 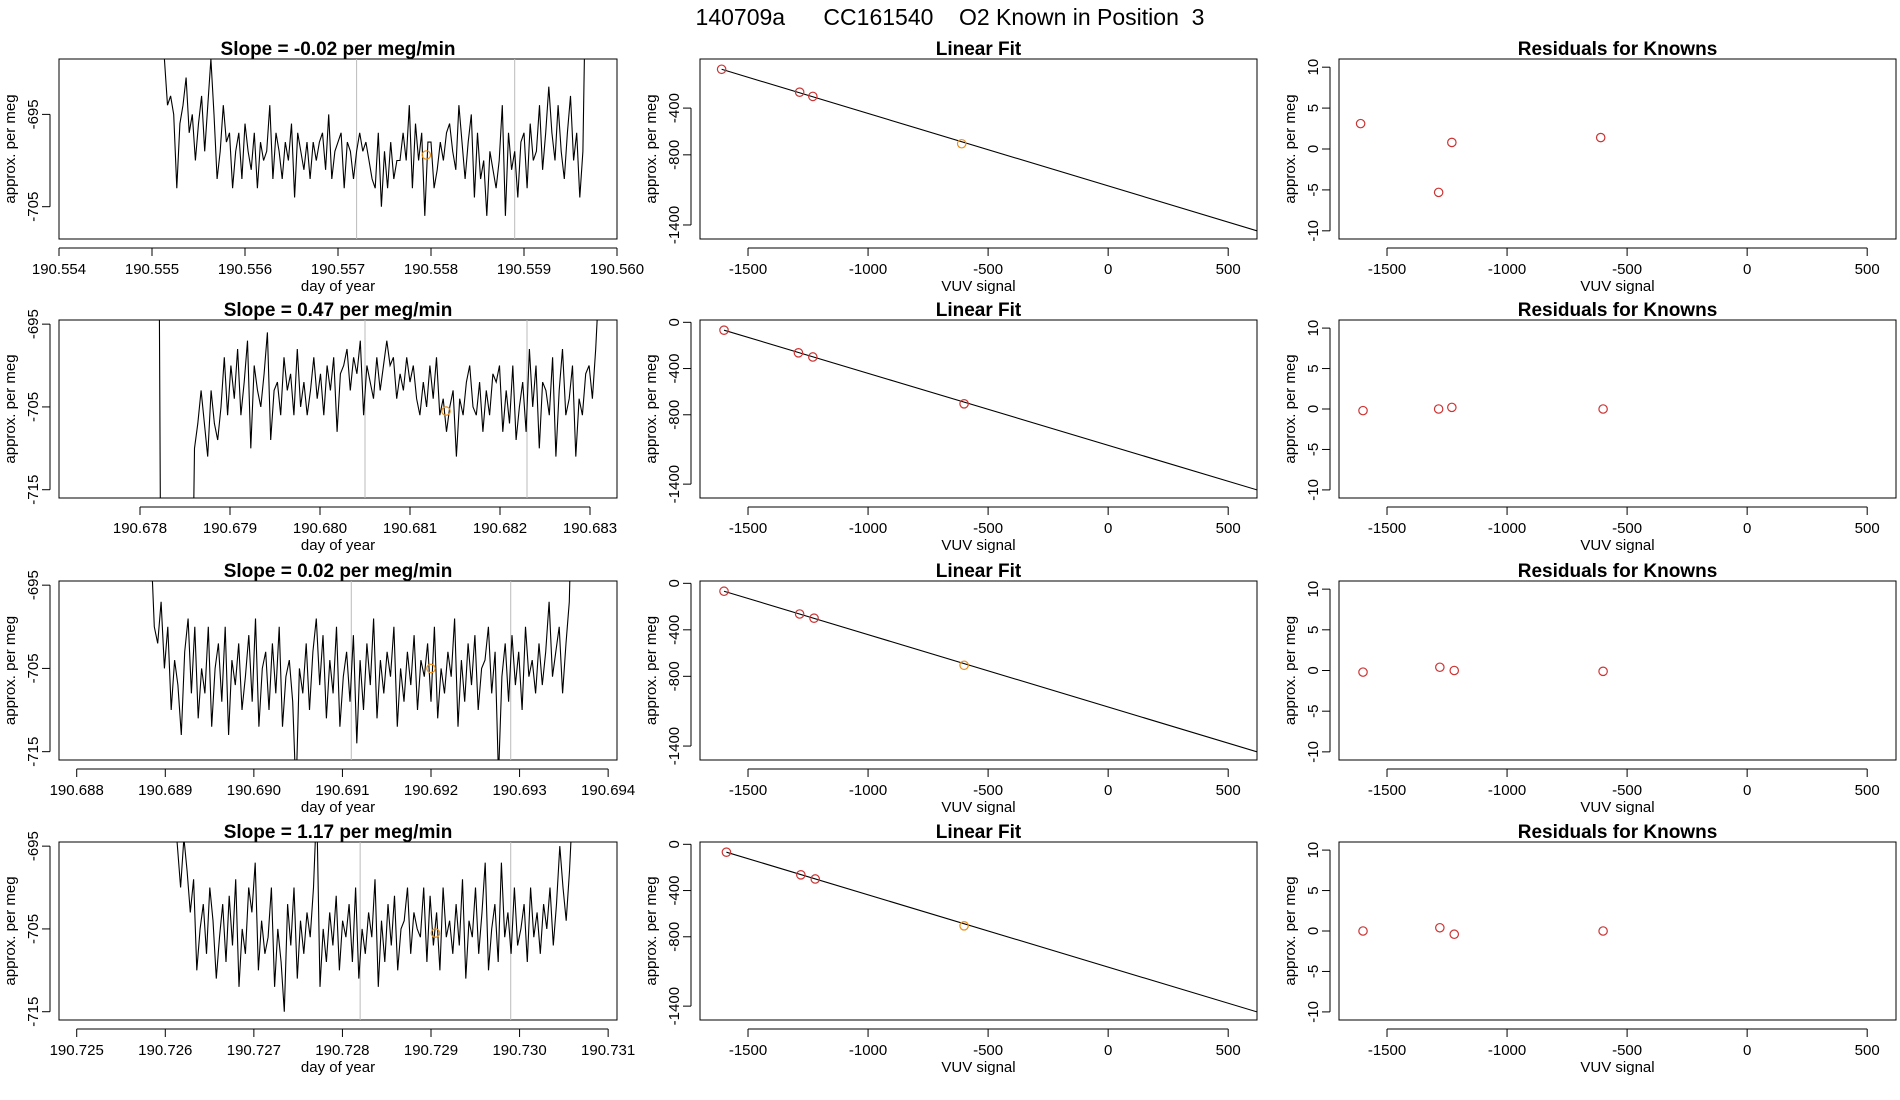 I want to click on x-tick-label: 190.680, so click(x=320, y=528).